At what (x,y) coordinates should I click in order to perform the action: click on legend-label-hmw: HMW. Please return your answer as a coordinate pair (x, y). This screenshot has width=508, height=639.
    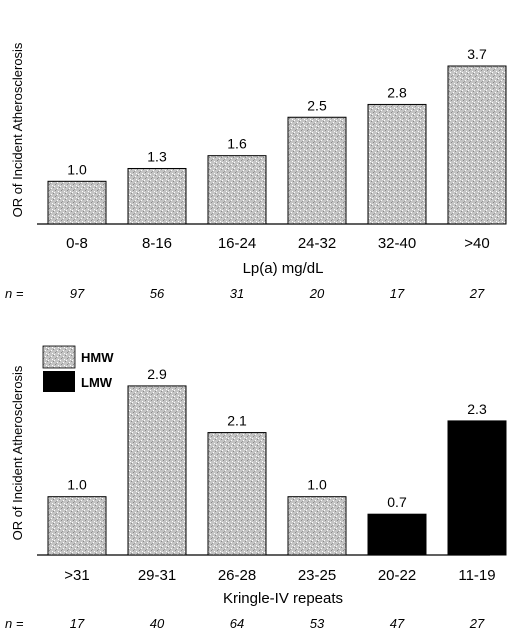
    Looking at the image, I should click on (97, 357).